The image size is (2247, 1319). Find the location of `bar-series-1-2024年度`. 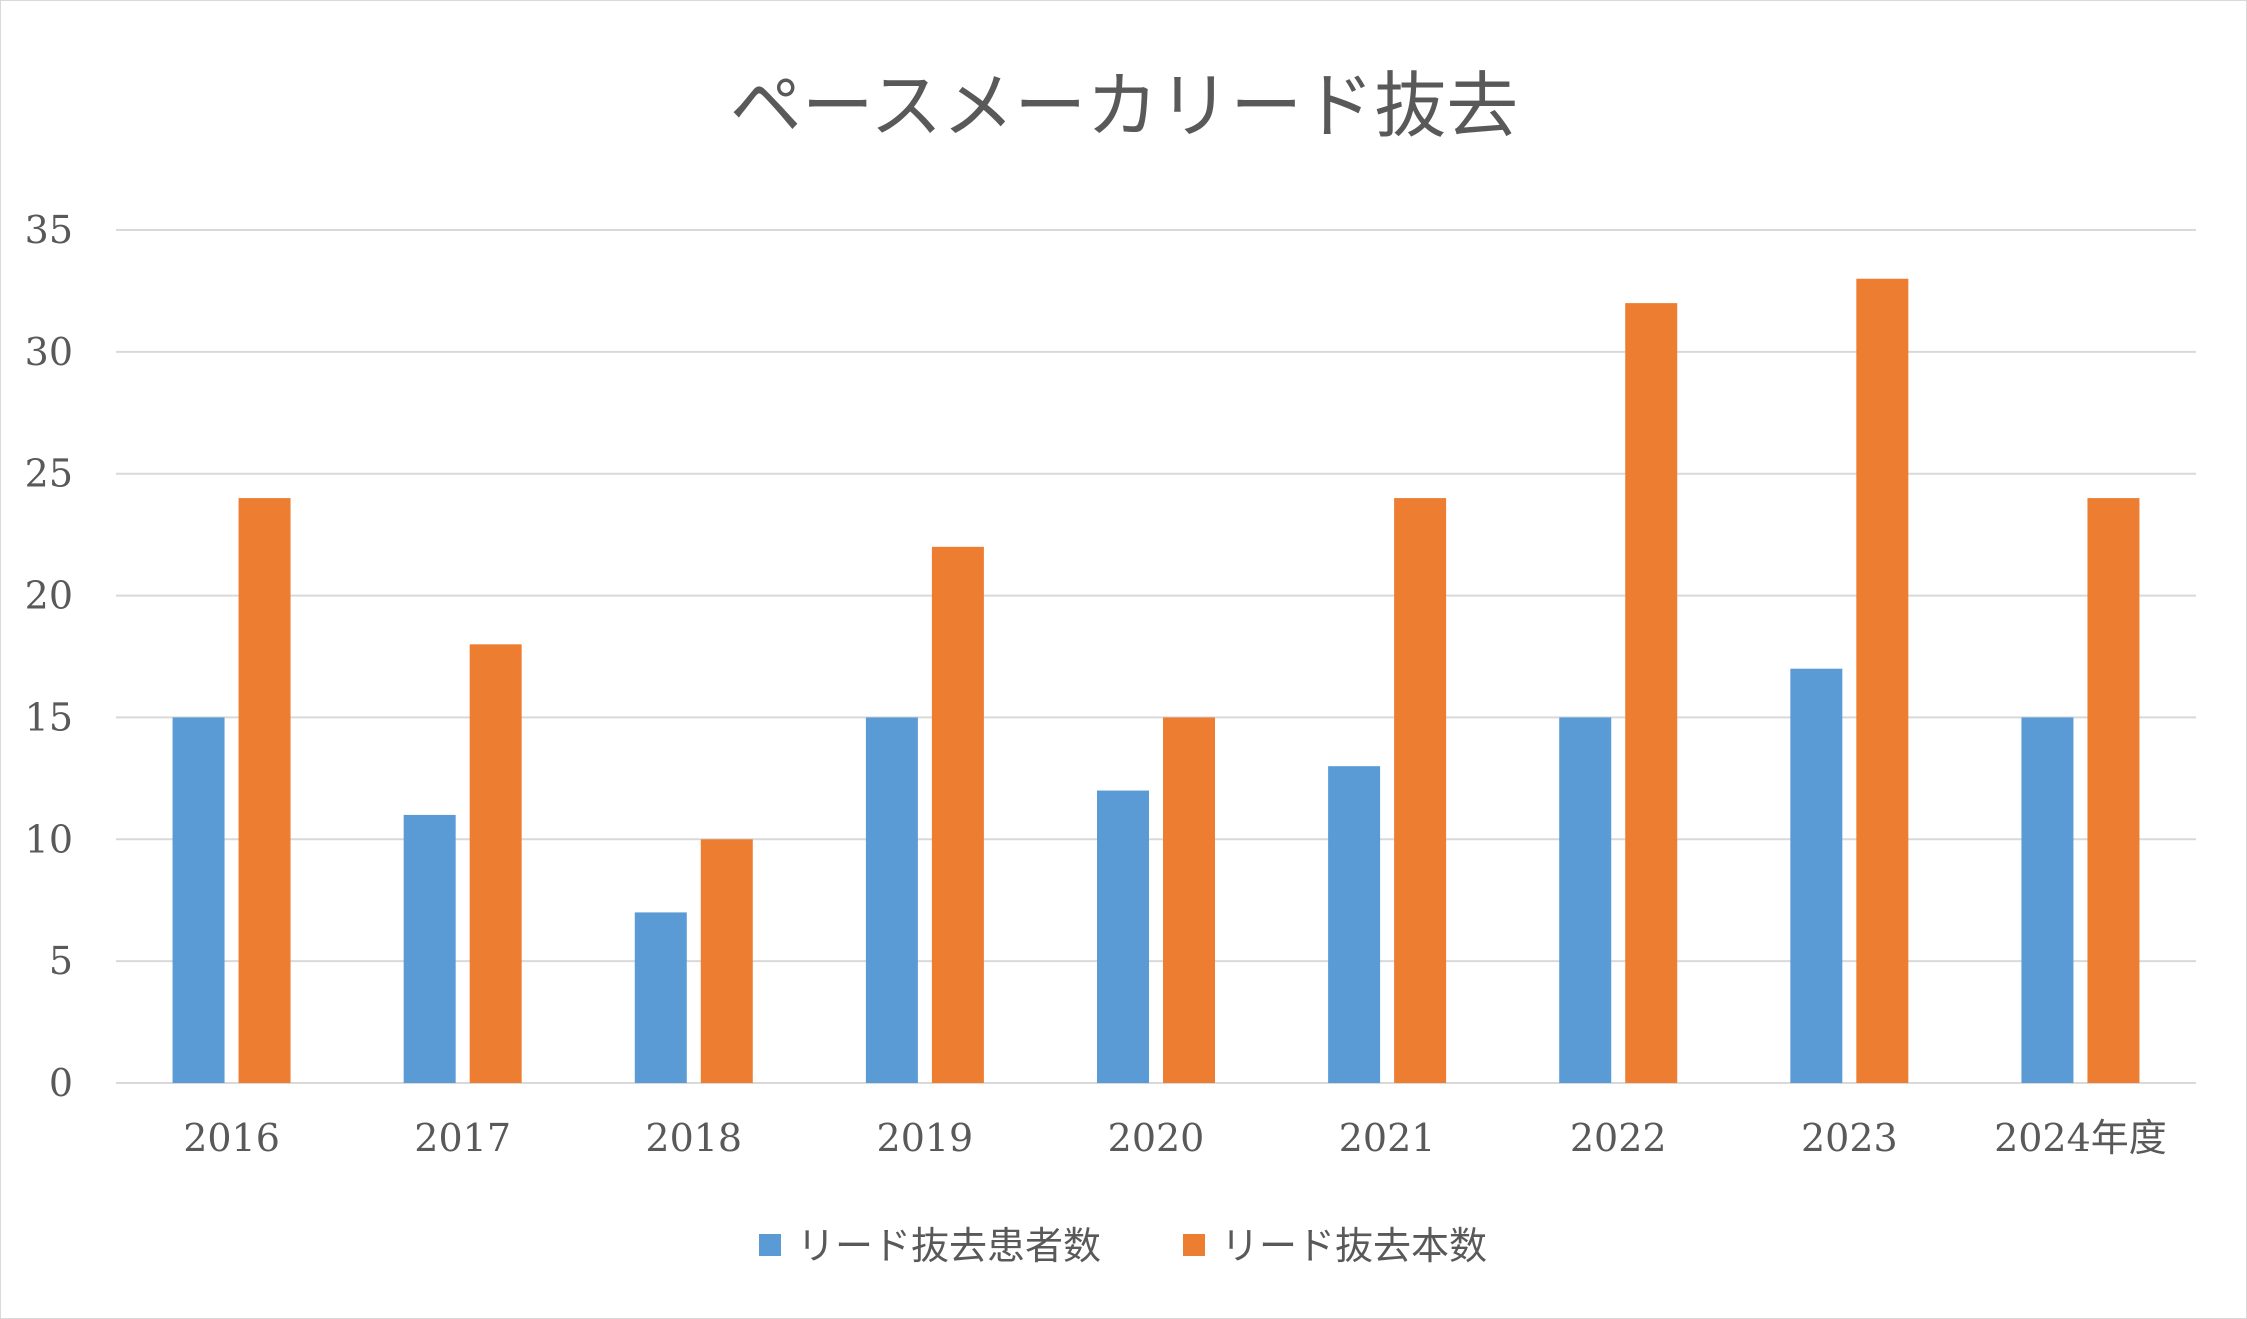

bar-series-1-2024年度 is located at coordinates (2113, 791).